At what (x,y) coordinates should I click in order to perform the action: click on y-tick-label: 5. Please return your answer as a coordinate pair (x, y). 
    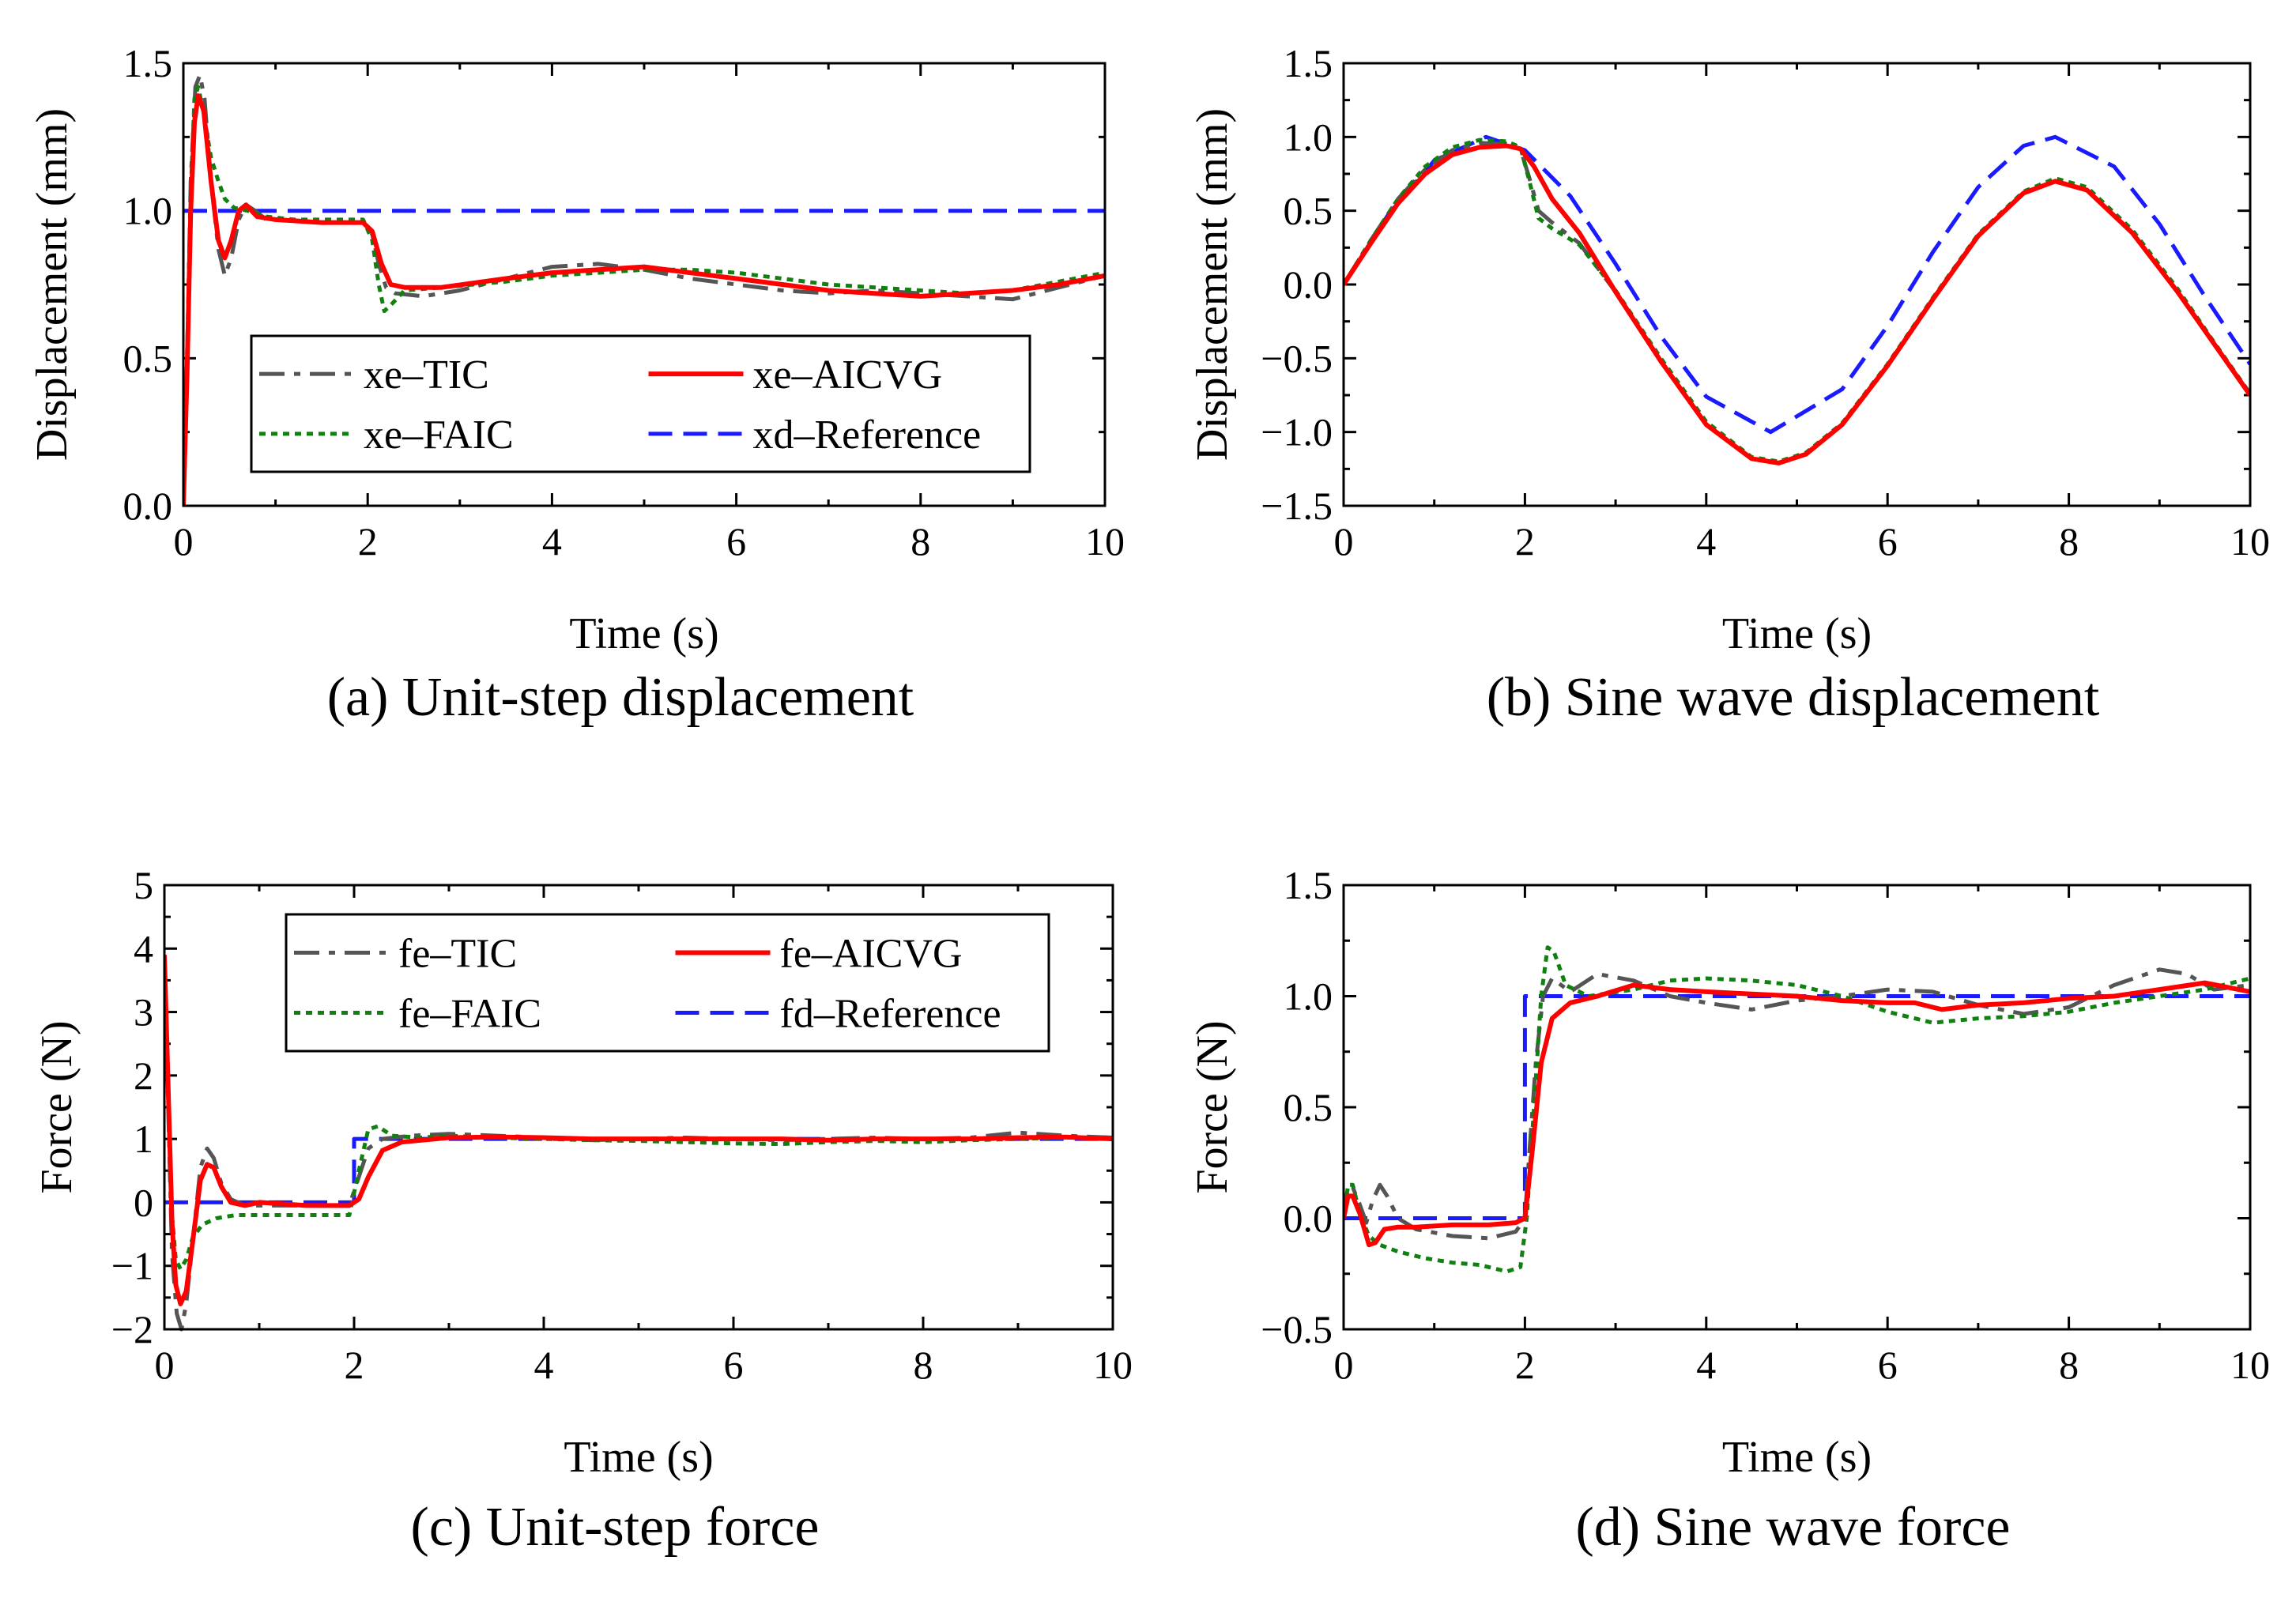
    Looking at the image, I should click on (143, 885).